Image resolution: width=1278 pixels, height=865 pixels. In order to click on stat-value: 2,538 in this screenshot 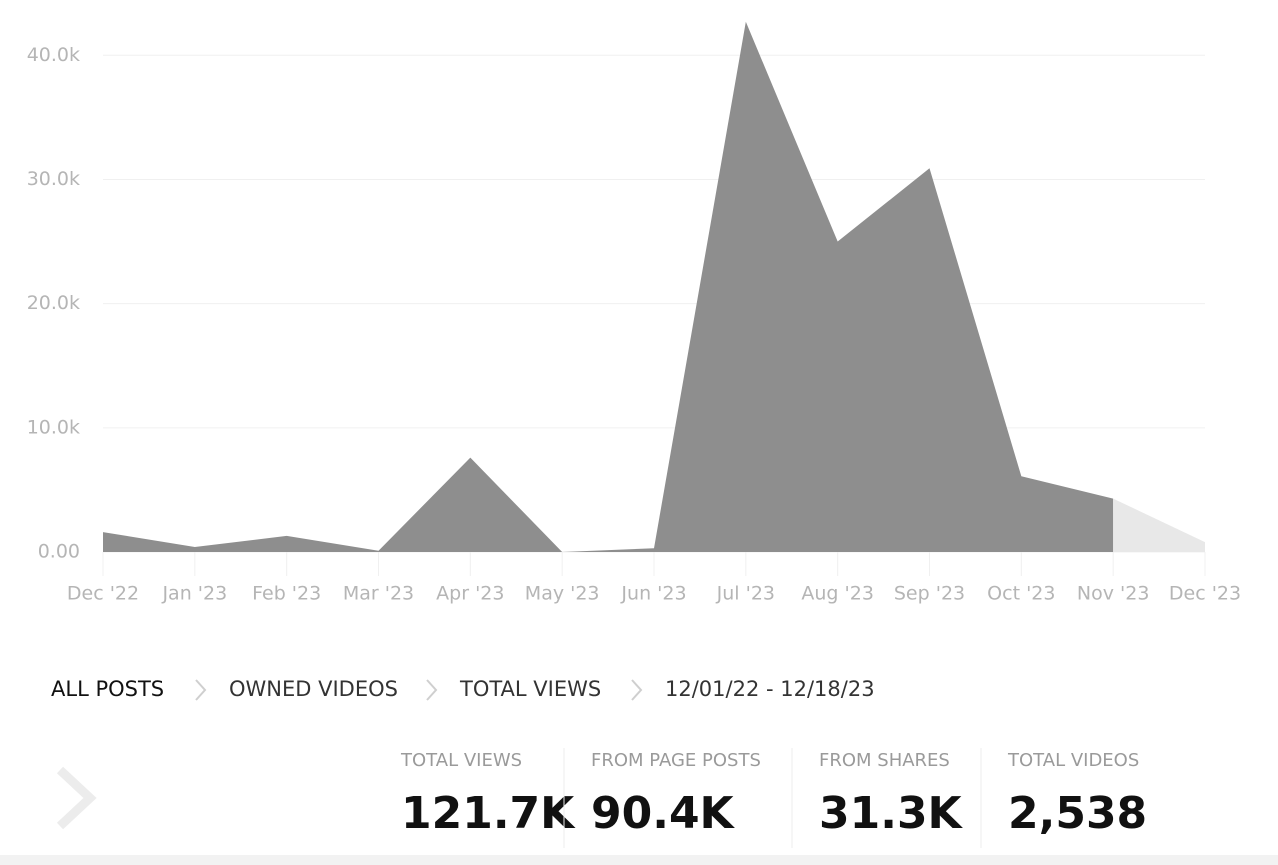, I will do `click(1077, 813)`.